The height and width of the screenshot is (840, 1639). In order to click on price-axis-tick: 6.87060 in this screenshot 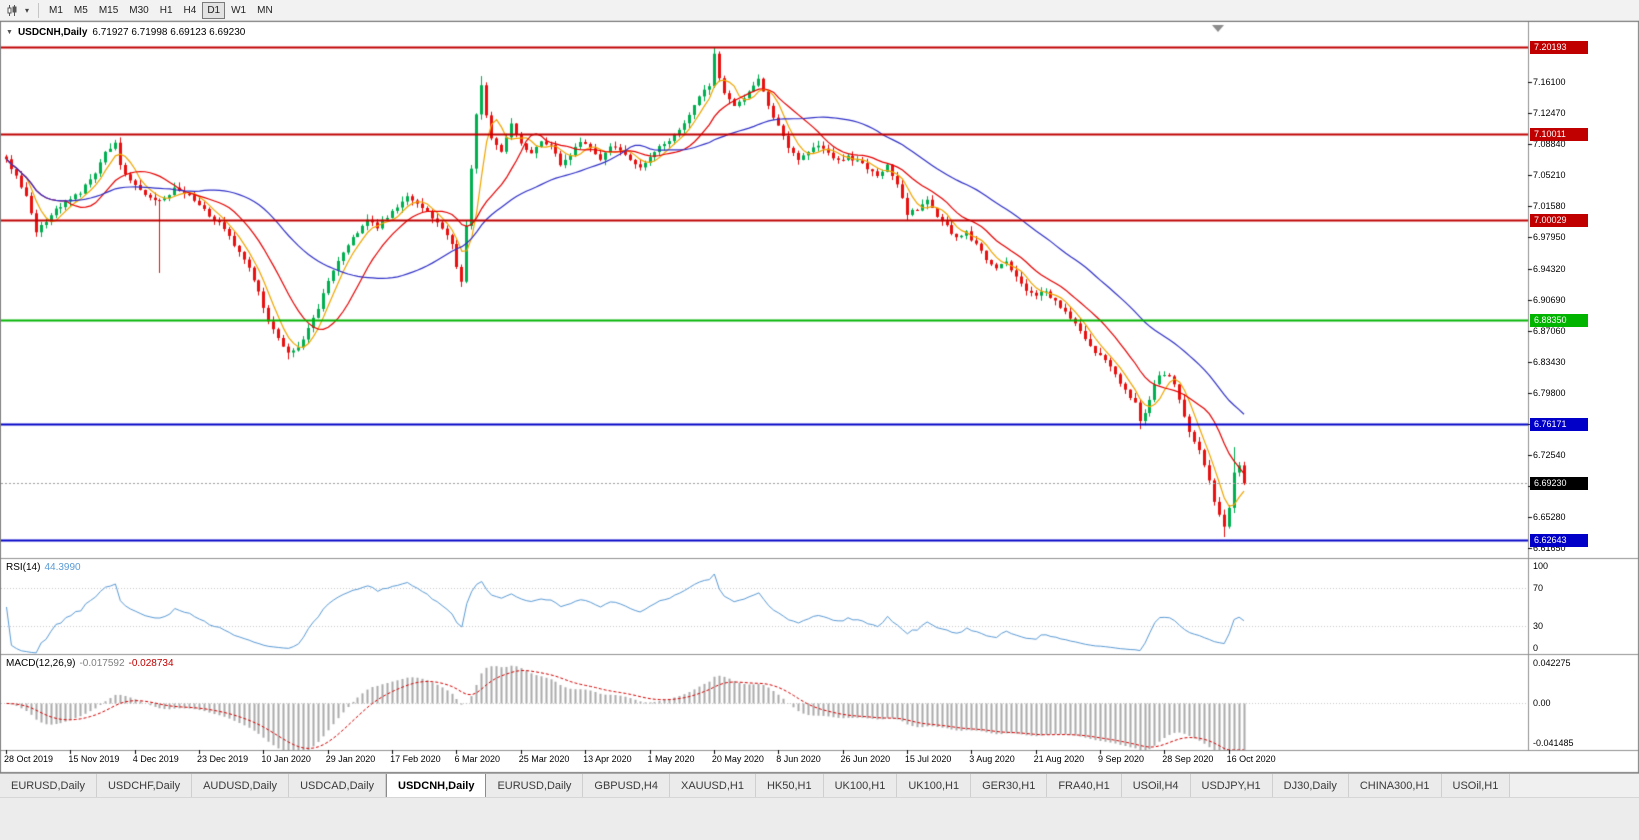, I will do `click(1549, 330)`.